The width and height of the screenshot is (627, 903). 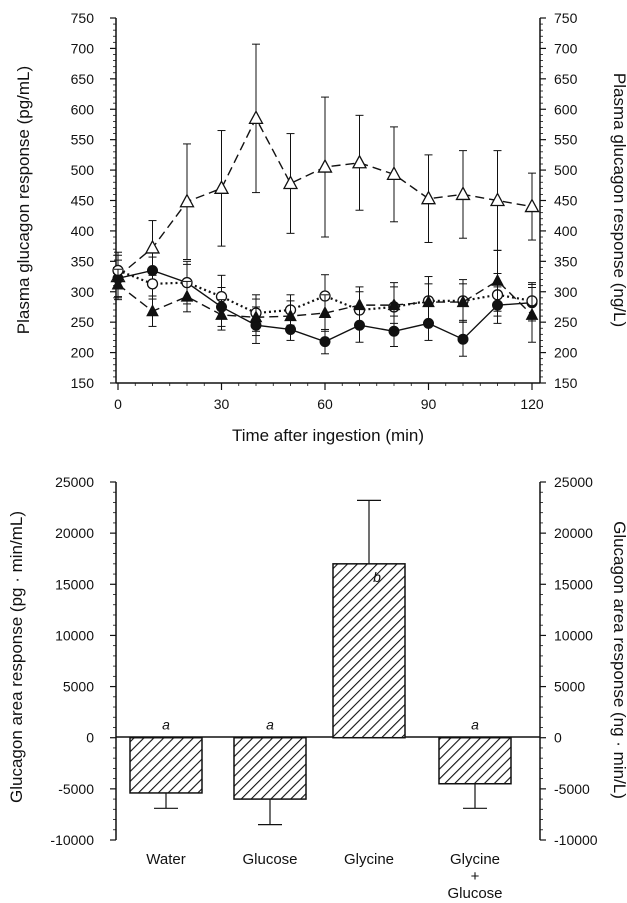 I want to click on y-tick-label: 350, so click(x=83, y=261).